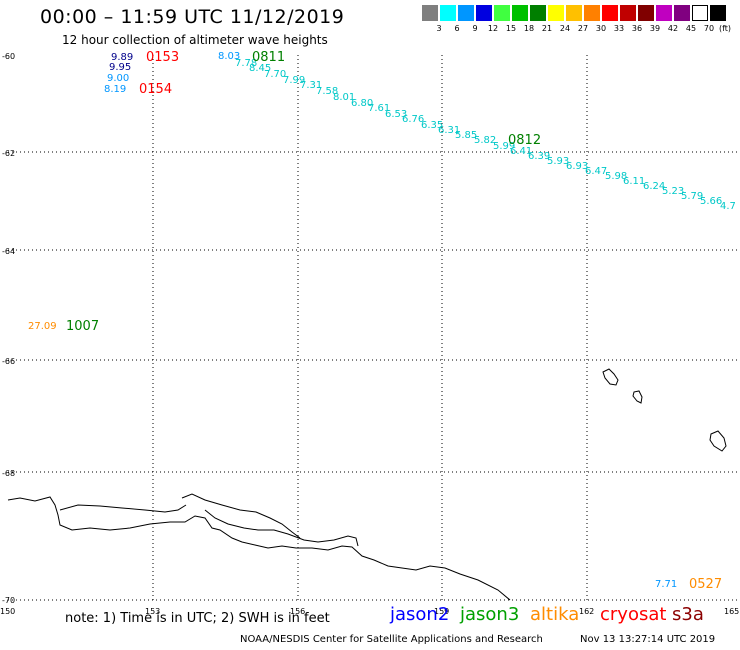  Describe the element at coordinates (524, 140) in the screenshot. I see `pass-time-label: 0812` at that location.